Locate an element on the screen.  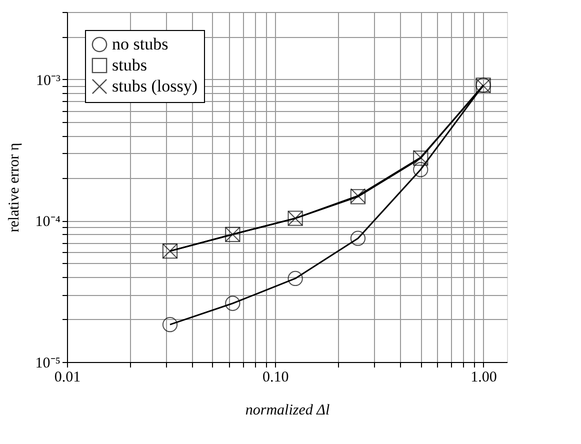
x-tick-label: 0.10 is located at coordinates (275, 378).